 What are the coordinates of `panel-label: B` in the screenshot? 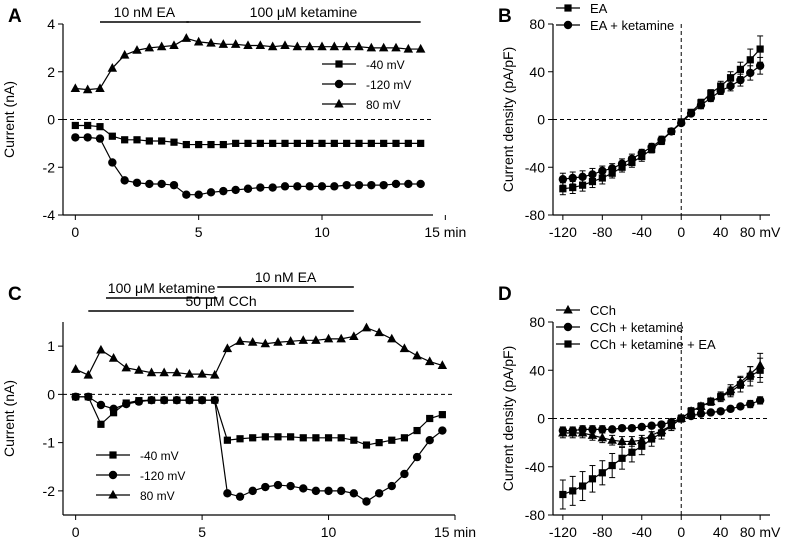 It's located at (505, 16).